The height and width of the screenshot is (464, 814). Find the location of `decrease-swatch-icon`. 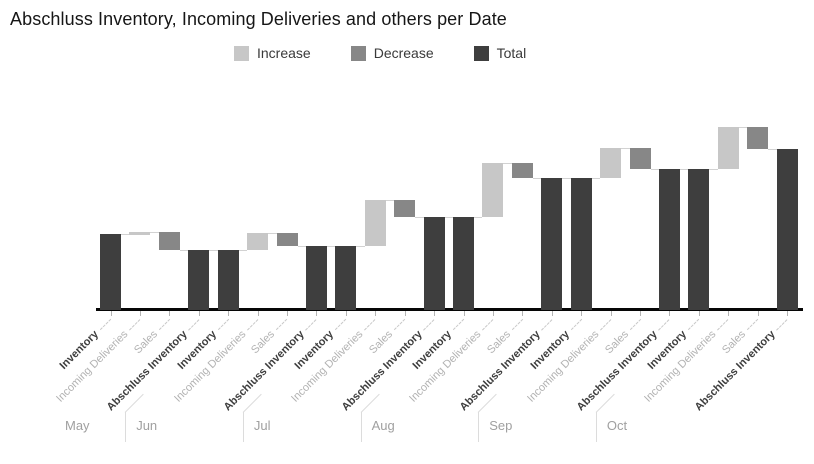

decrease-swatch-icon is located at coordinates (358, 53).